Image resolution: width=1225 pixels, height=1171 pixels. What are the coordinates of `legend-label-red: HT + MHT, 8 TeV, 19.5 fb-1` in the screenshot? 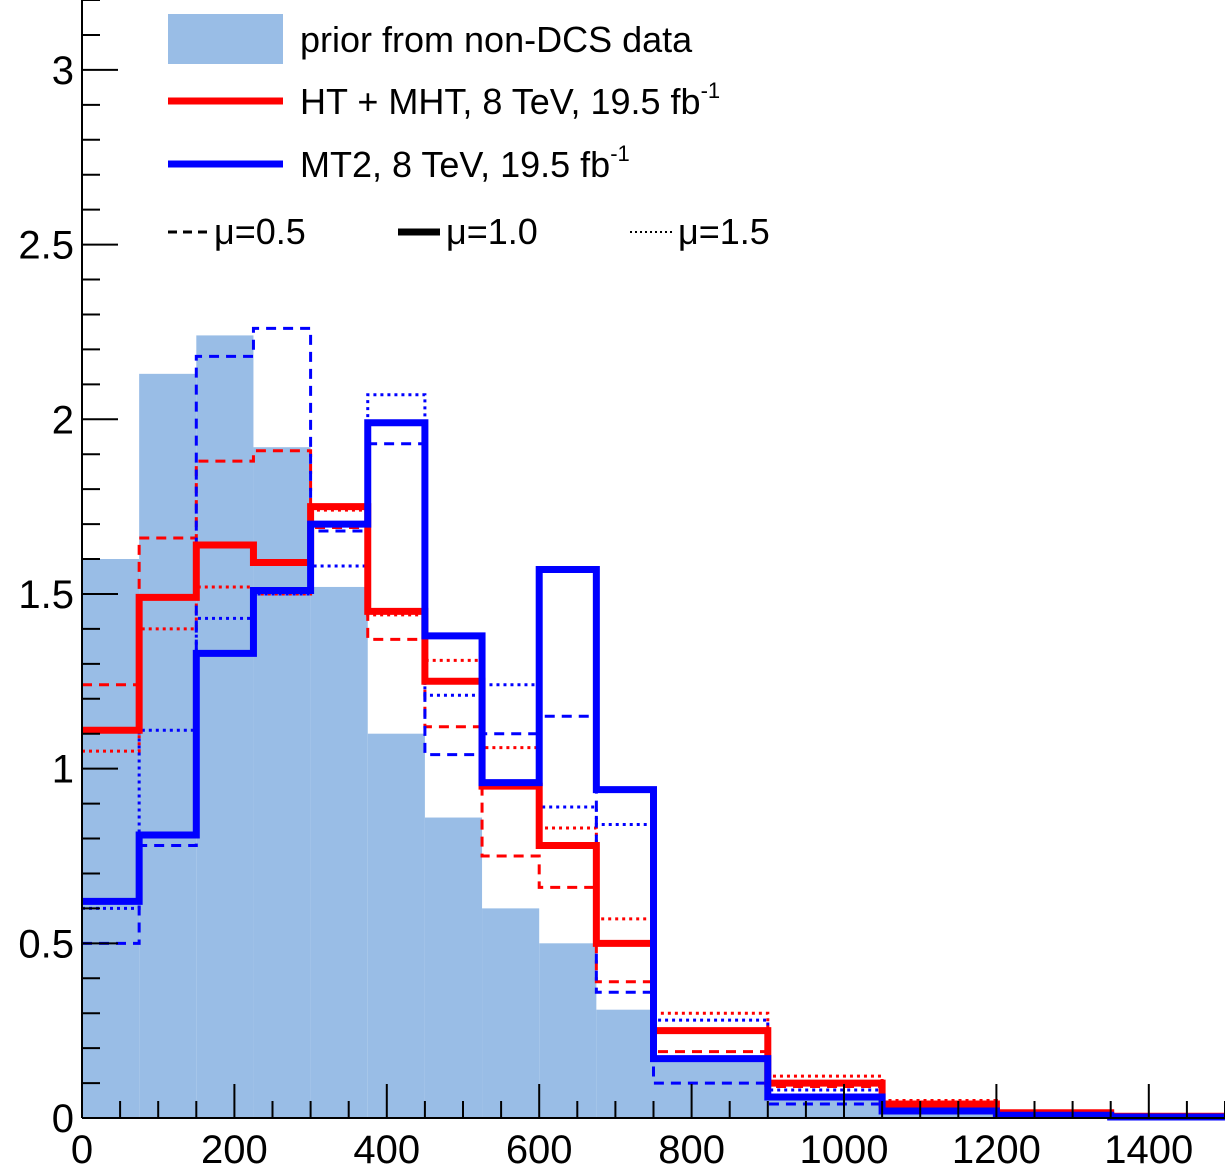 It's located at (510, 100).